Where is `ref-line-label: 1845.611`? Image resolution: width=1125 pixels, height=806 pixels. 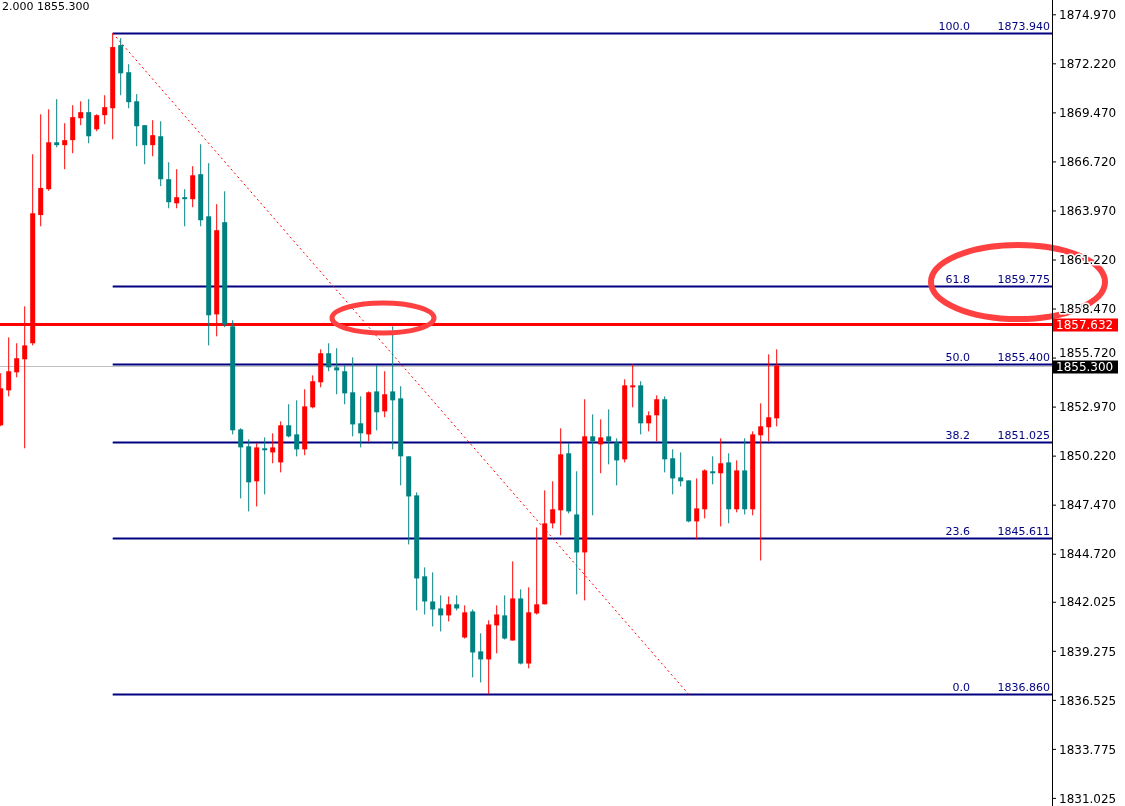 ref-line-label: 1845.611 is located at coordinates (1023, 531).